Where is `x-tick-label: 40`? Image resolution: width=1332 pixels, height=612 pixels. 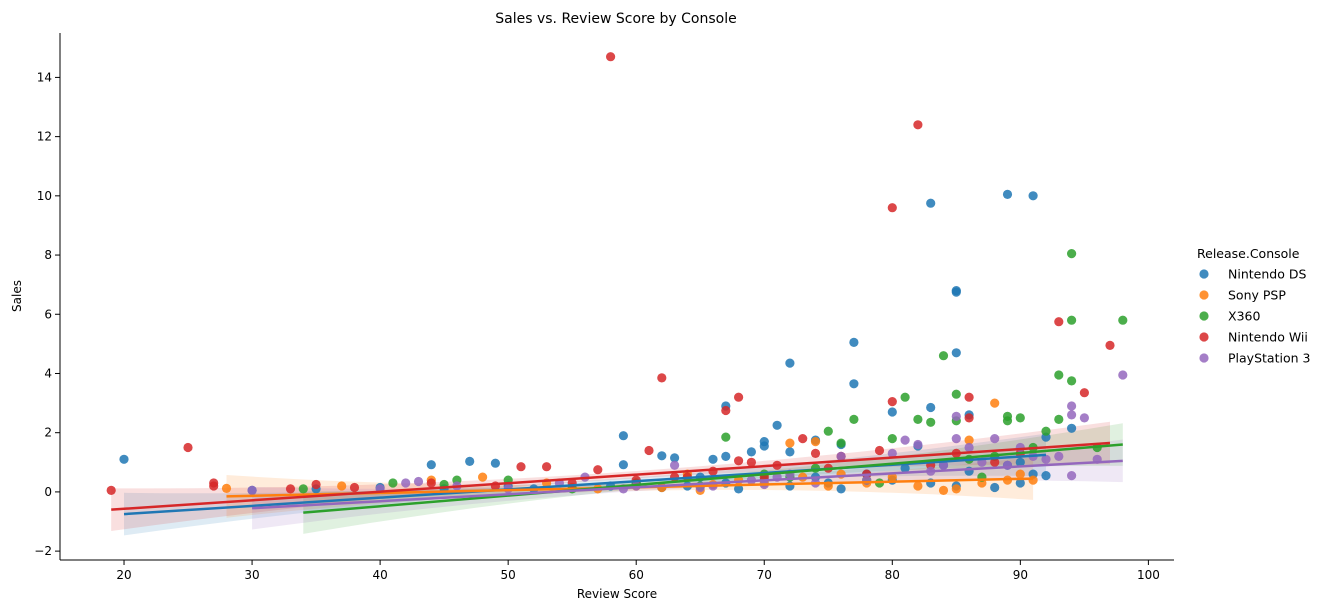 x-tick-label: 40 is located at coordinates (379, 575).